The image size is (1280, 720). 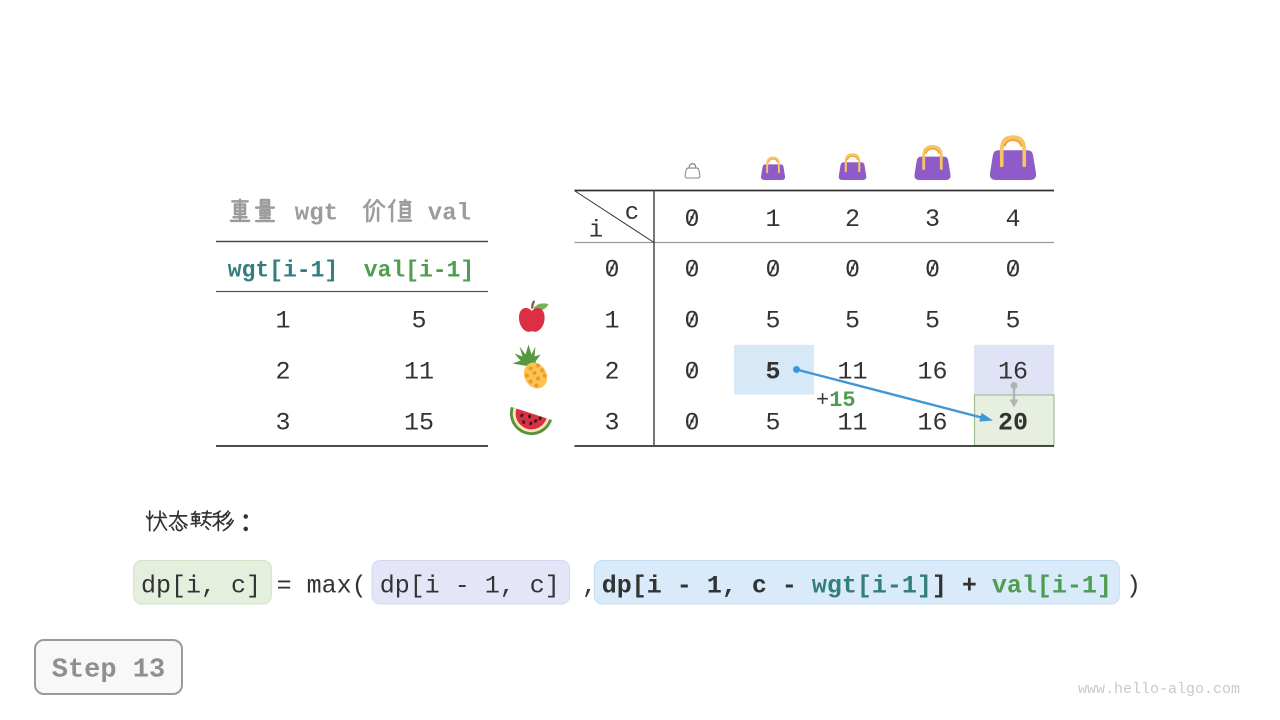 What do you see at coordinates (449, 214) in the screenshot?
I see `svg-text: val` at bounding box center [449, 214].